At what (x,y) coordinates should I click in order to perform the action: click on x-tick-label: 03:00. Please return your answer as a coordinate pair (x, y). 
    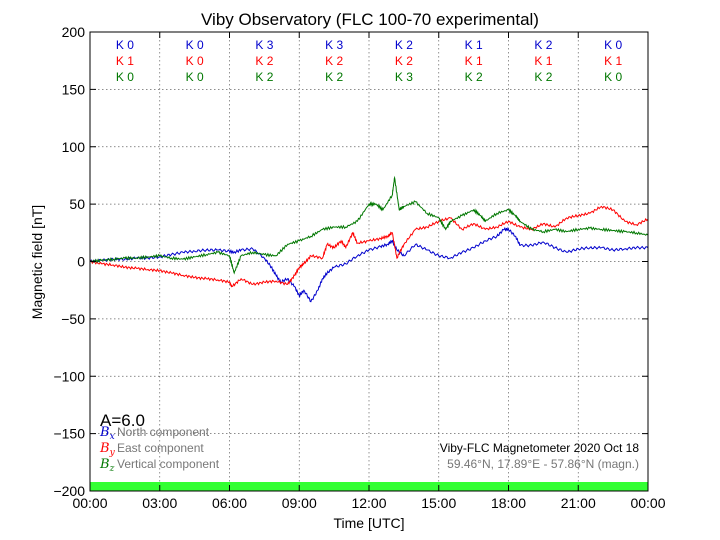
    Looking at the image, I should click on (159, 503).